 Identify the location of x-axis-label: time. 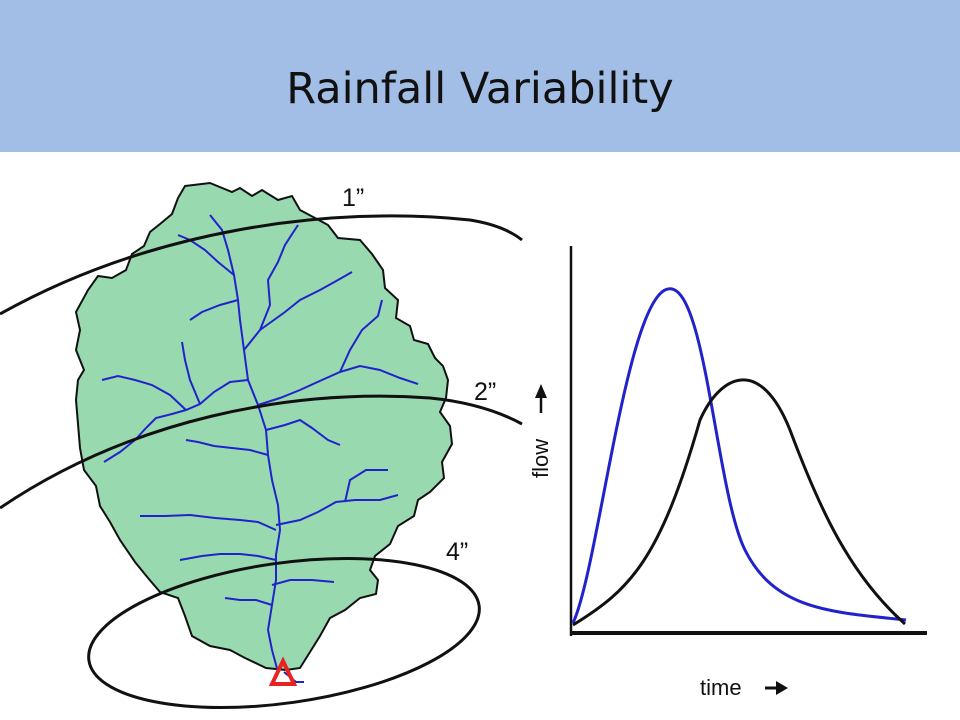
(721, 687).